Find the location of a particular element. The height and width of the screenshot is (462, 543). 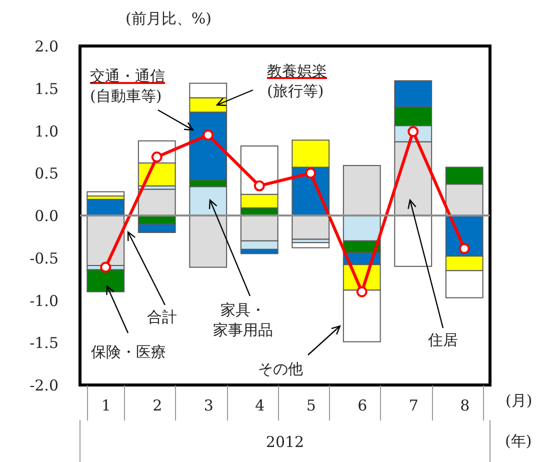

text: 2012 is located at coordinates (285, 442).